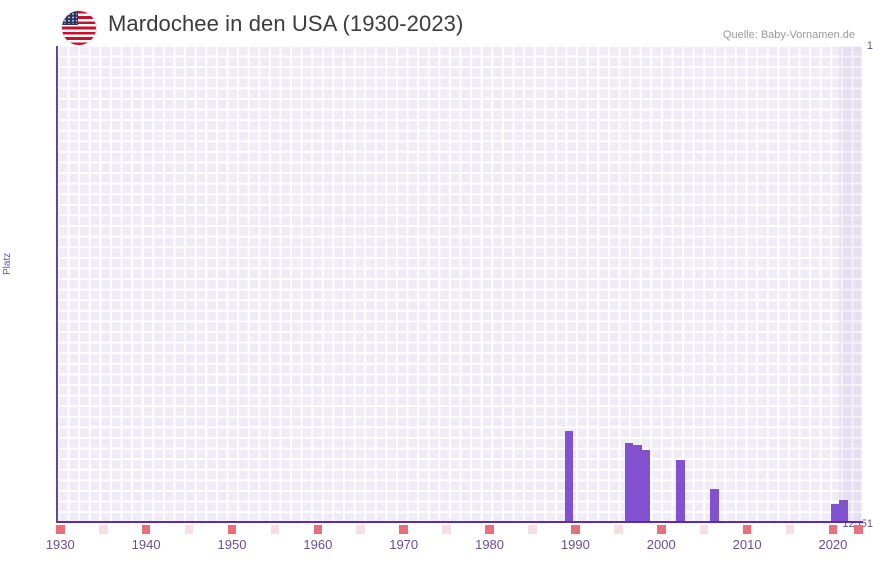 Image resolution: width=873 pixels, height=567 pixels. I want to click on x-axis-tick-label: 1990, so click(575, 544).